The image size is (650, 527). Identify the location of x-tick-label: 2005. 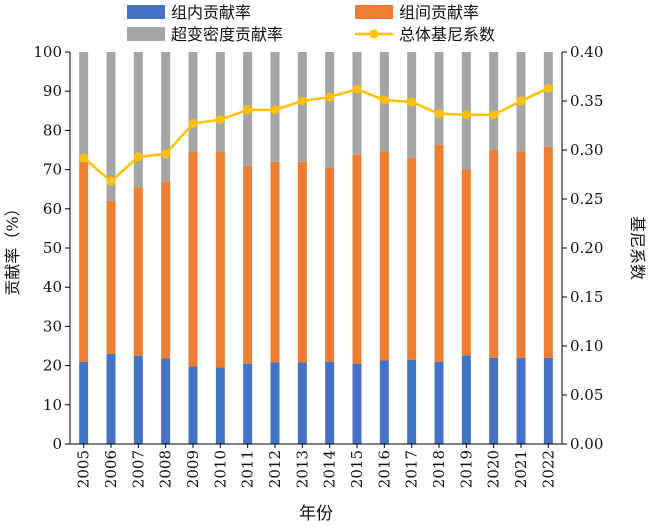
(84, 469).